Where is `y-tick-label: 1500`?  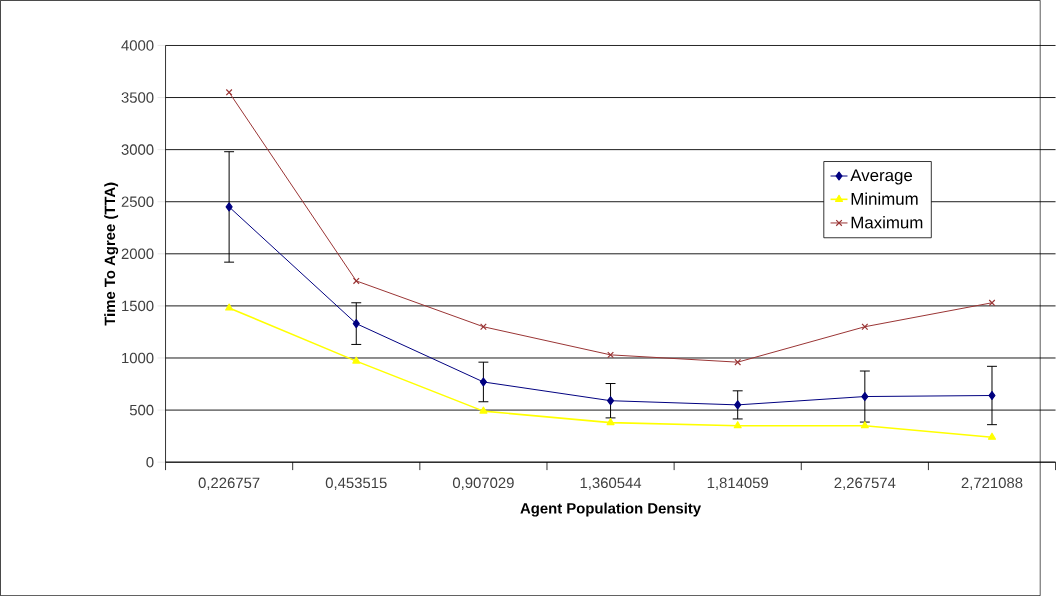
y-tick-label: 1500 is located at coordinates (138, 306).